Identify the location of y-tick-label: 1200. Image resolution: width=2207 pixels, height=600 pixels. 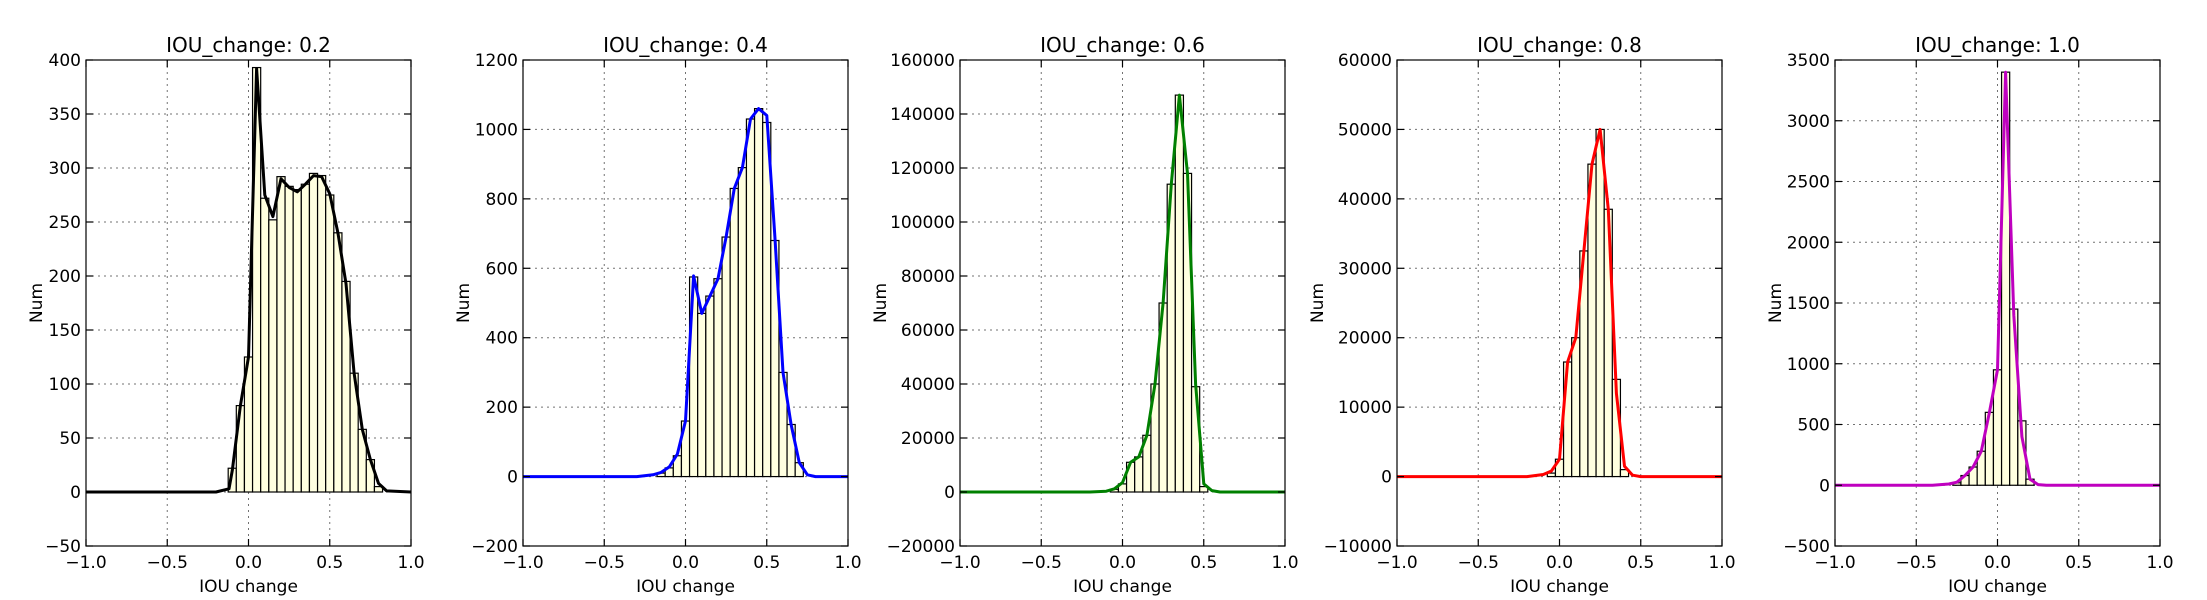
(496, 61).